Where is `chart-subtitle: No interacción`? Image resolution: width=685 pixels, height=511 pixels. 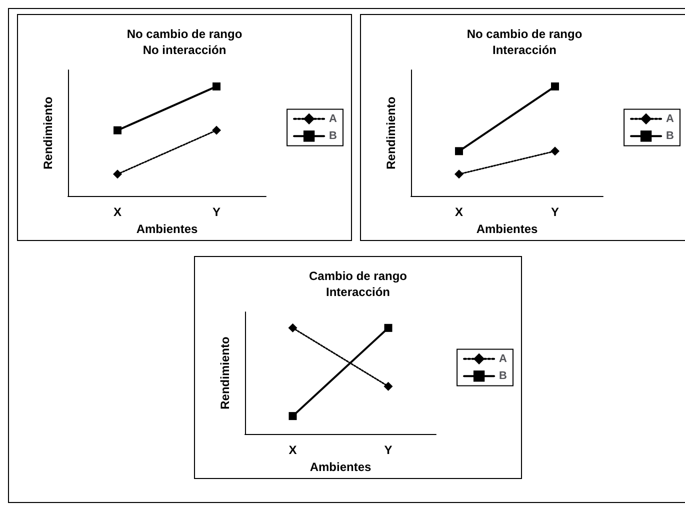
chart-subtitle: No interacción is located at coordinates (184, 50).